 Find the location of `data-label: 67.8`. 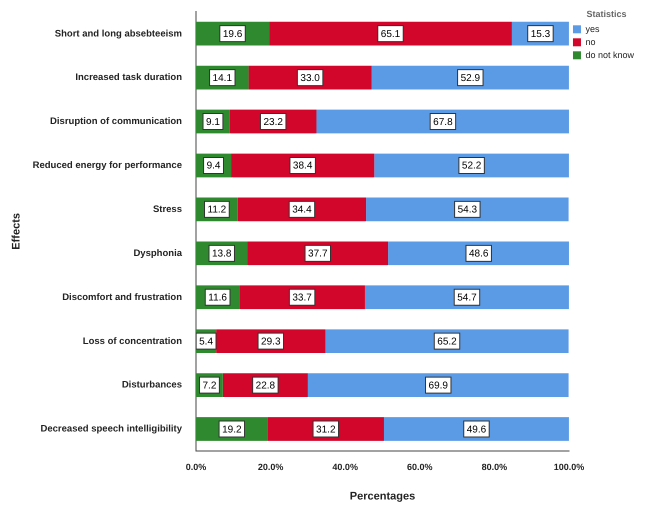

data-label: 67.8 is located at coordinates (443, 122).